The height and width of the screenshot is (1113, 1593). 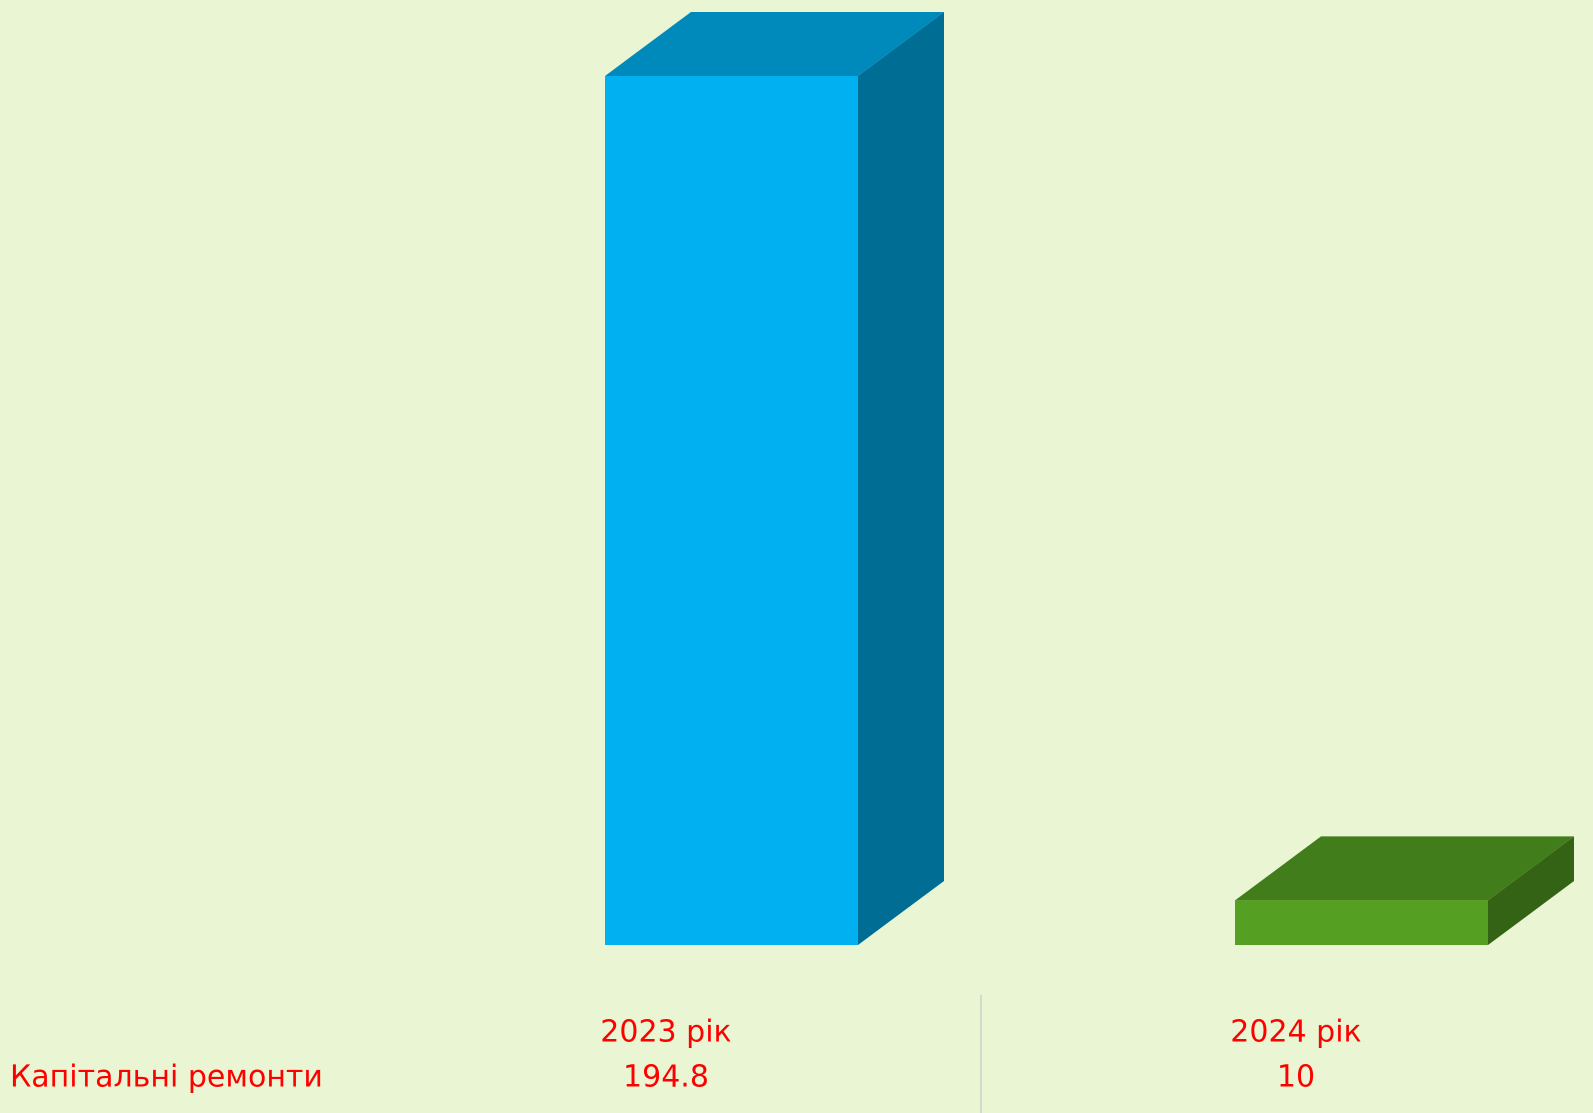 What do you see at coordinates (666, 1077) in the screenshot?
I see `value-label: 194.8` at bounding box center [666, 1077].